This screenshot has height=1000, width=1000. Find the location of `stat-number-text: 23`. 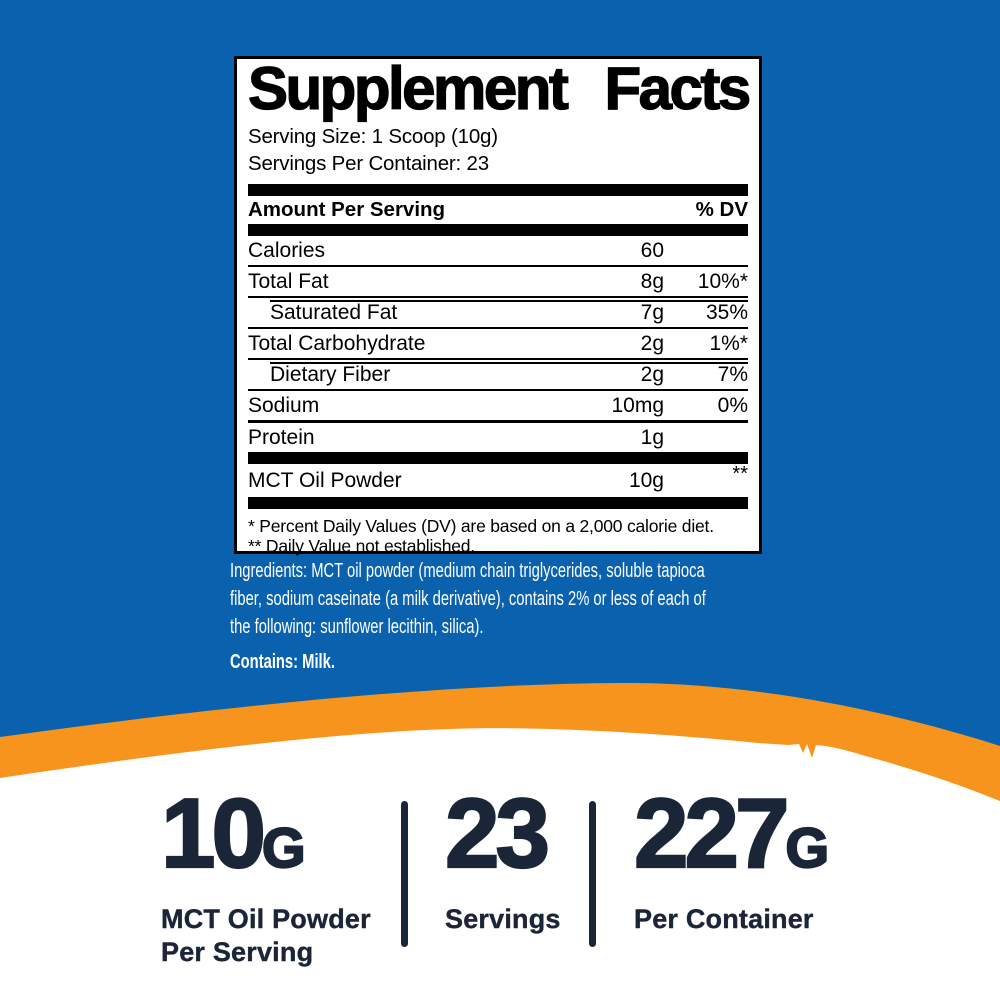

stat-number-text: 23 is located at coordinates (497, 833).